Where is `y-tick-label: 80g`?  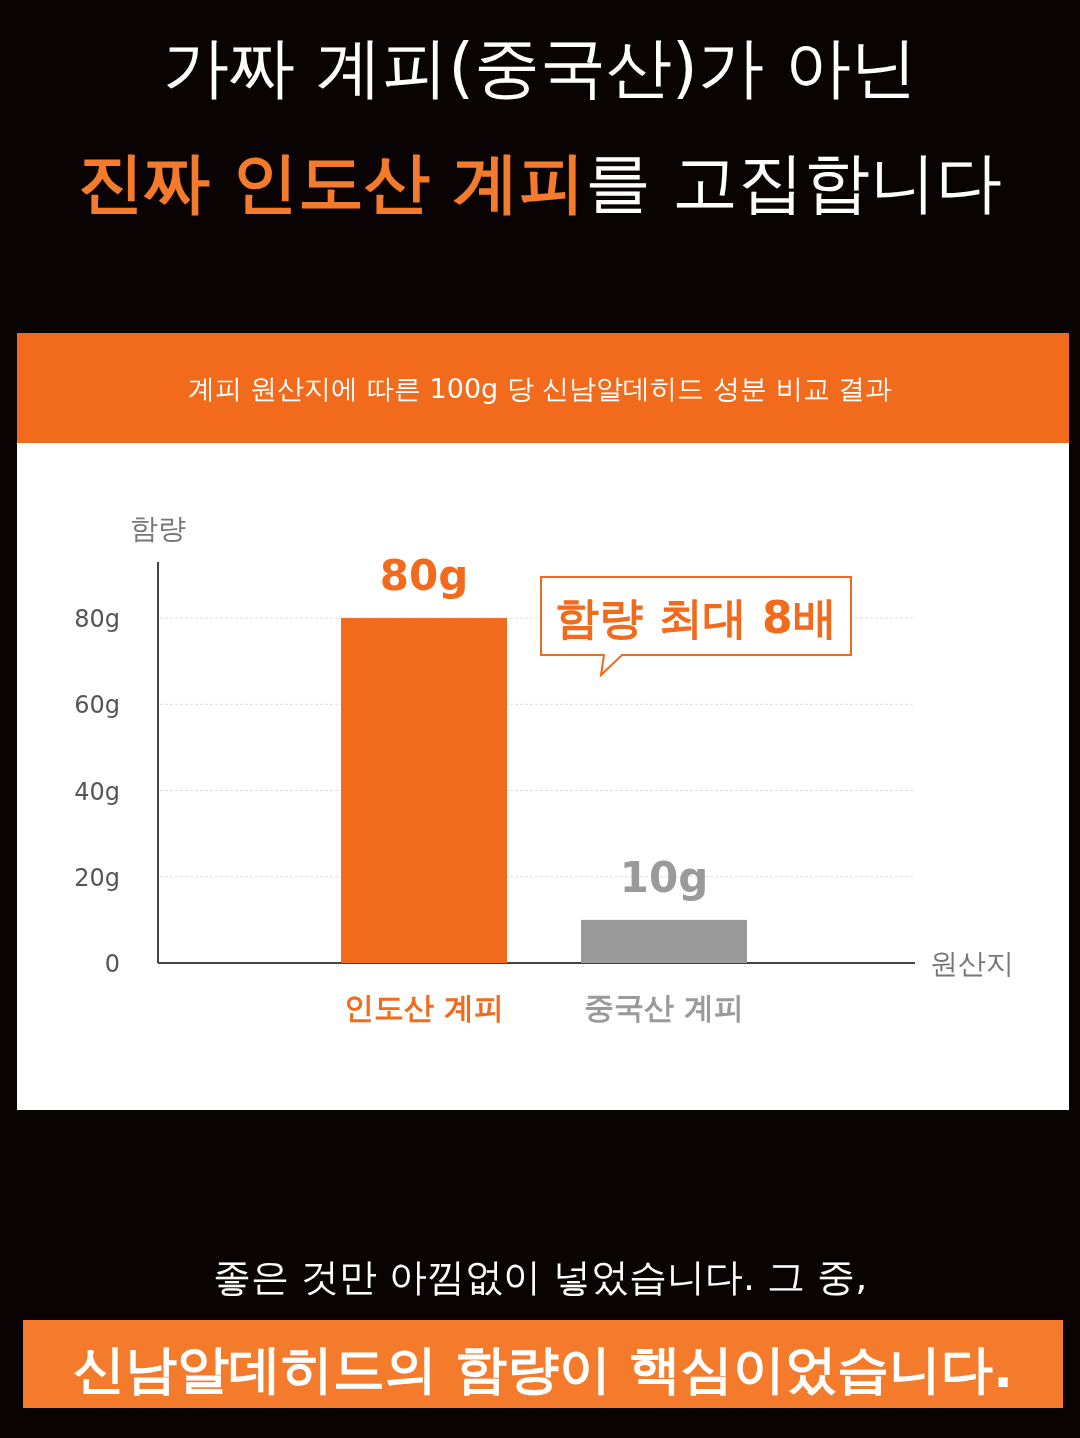 y-tick-label: 80g is located at coordinates (97, 619).